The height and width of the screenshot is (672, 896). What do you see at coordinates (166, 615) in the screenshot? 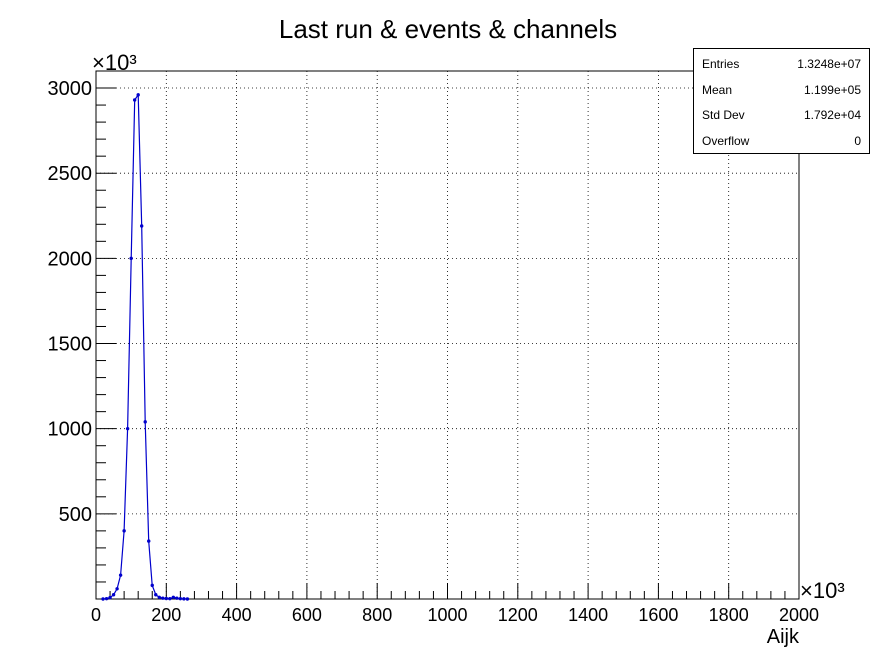
I see `x-tick-label: 200` at bounding box center [166, 615].